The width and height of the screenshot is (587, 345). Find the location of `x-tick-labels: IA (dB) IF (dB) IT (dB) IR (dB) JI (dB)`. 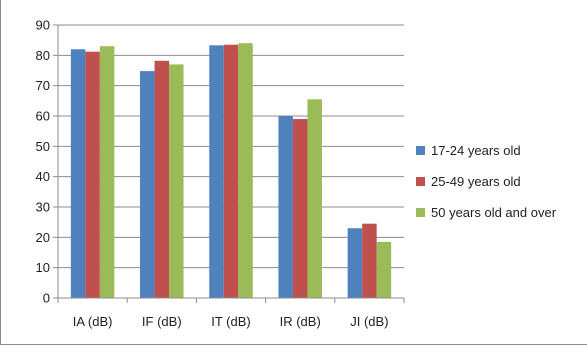

x-tick-labels: IA (dB) IF (dB) IT (dB) IR (dB) JI (dB) is located at coordinates (231, 321).